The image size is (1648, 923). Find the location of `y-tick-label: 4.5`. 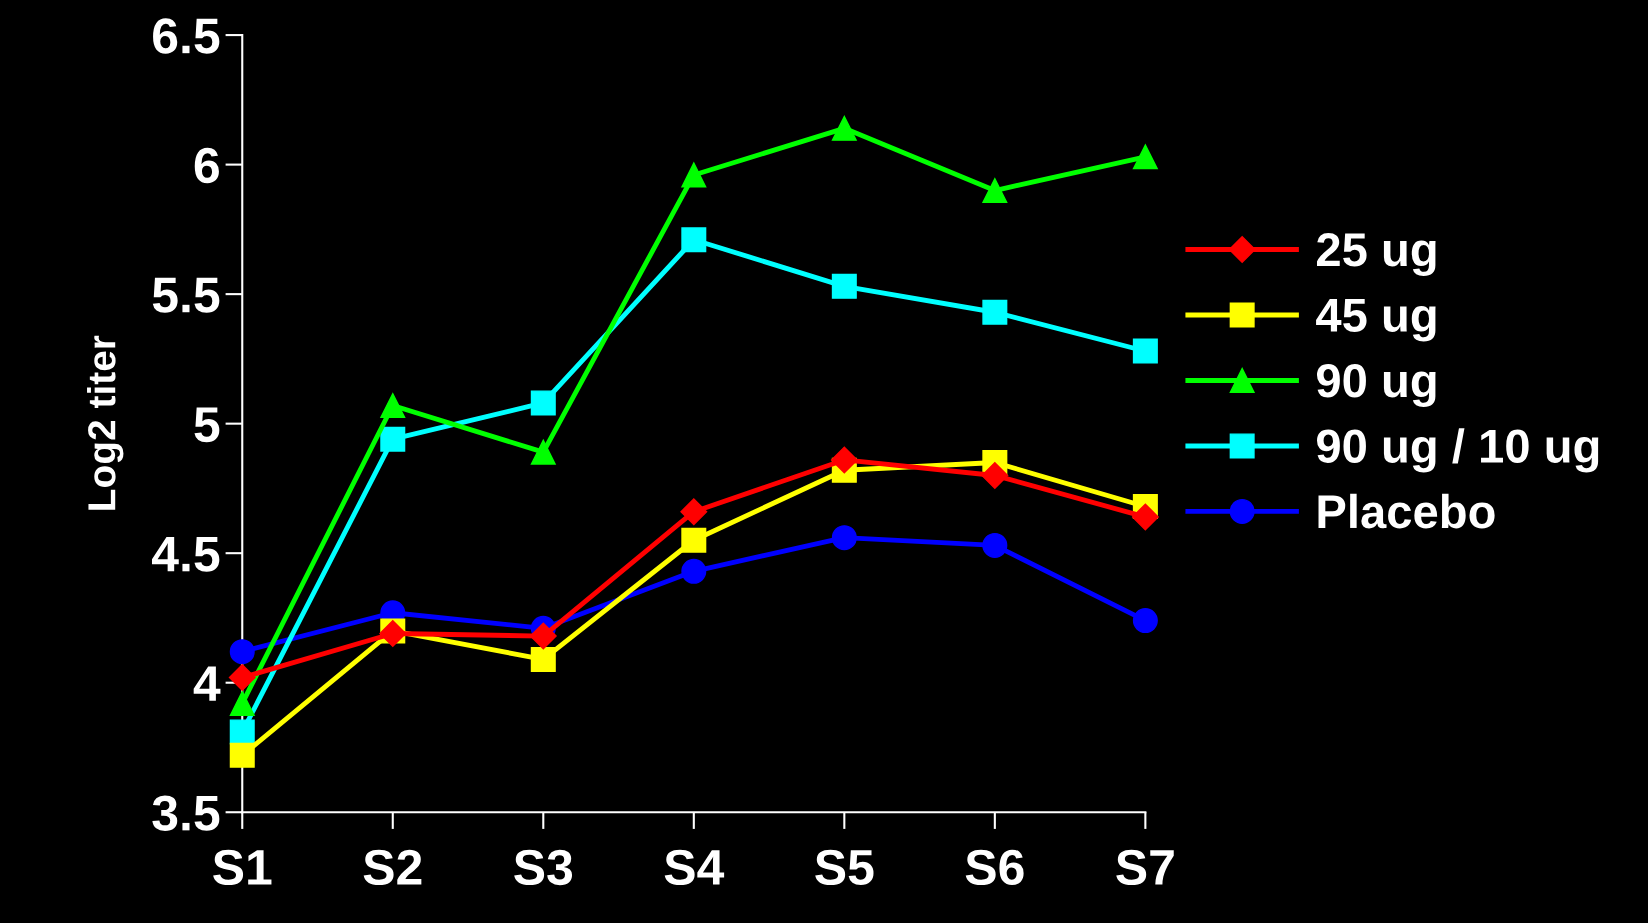

y-tick-label: 4.5 is located at coordinates (185, 554).